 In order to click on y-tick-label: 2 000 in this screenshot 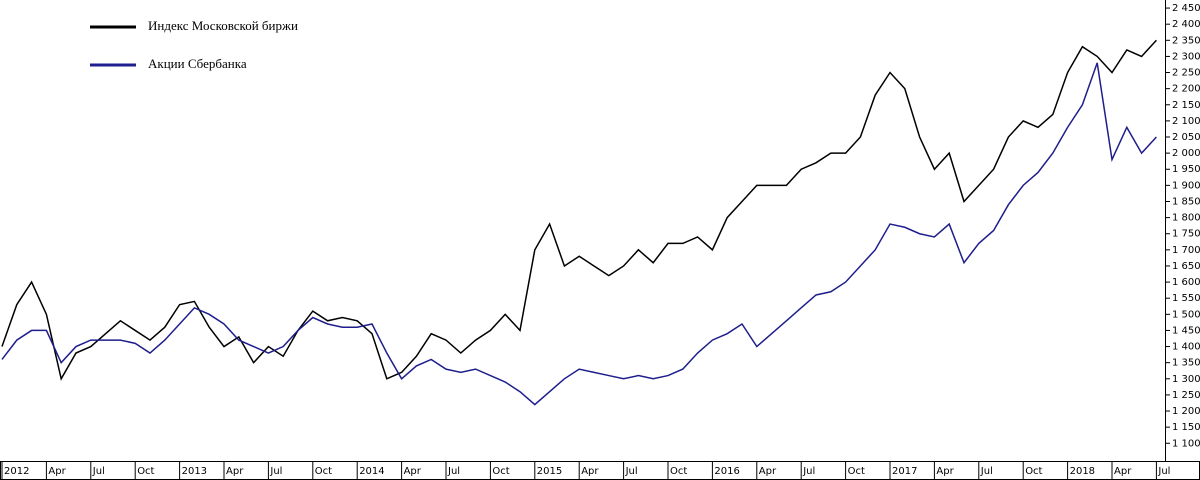, I will do `click(1186, 153)`.